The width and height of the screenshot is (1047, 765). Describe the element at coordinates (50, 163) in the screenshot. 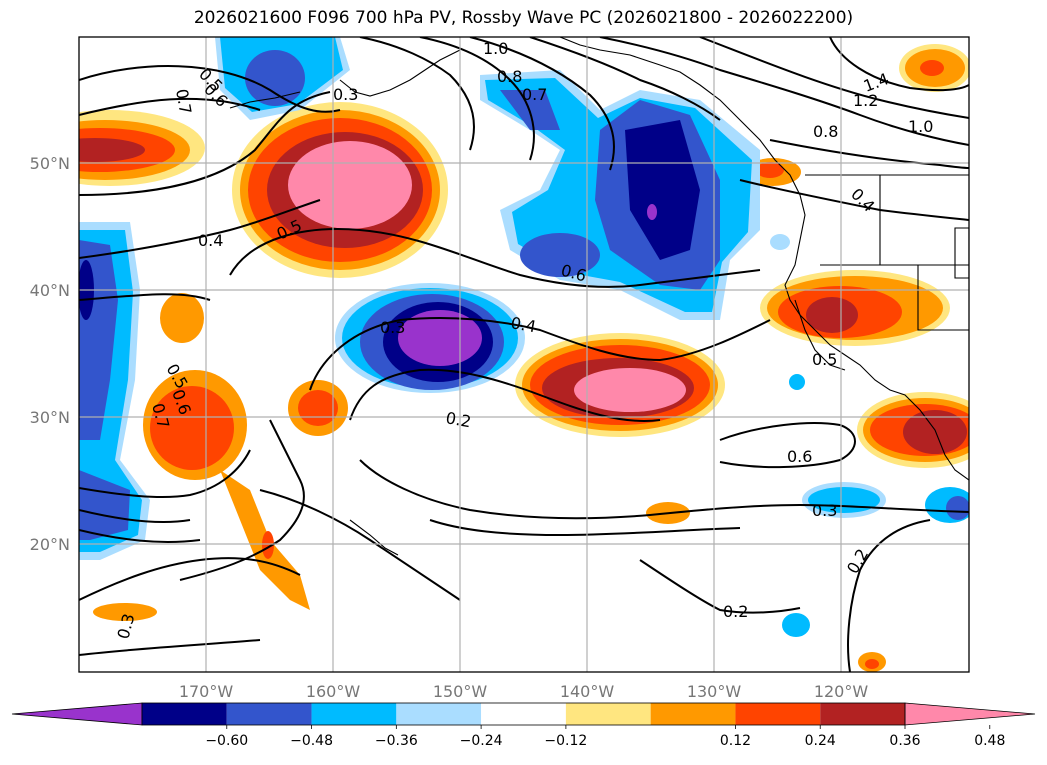

I see `lat-label: 50°N` at that location.